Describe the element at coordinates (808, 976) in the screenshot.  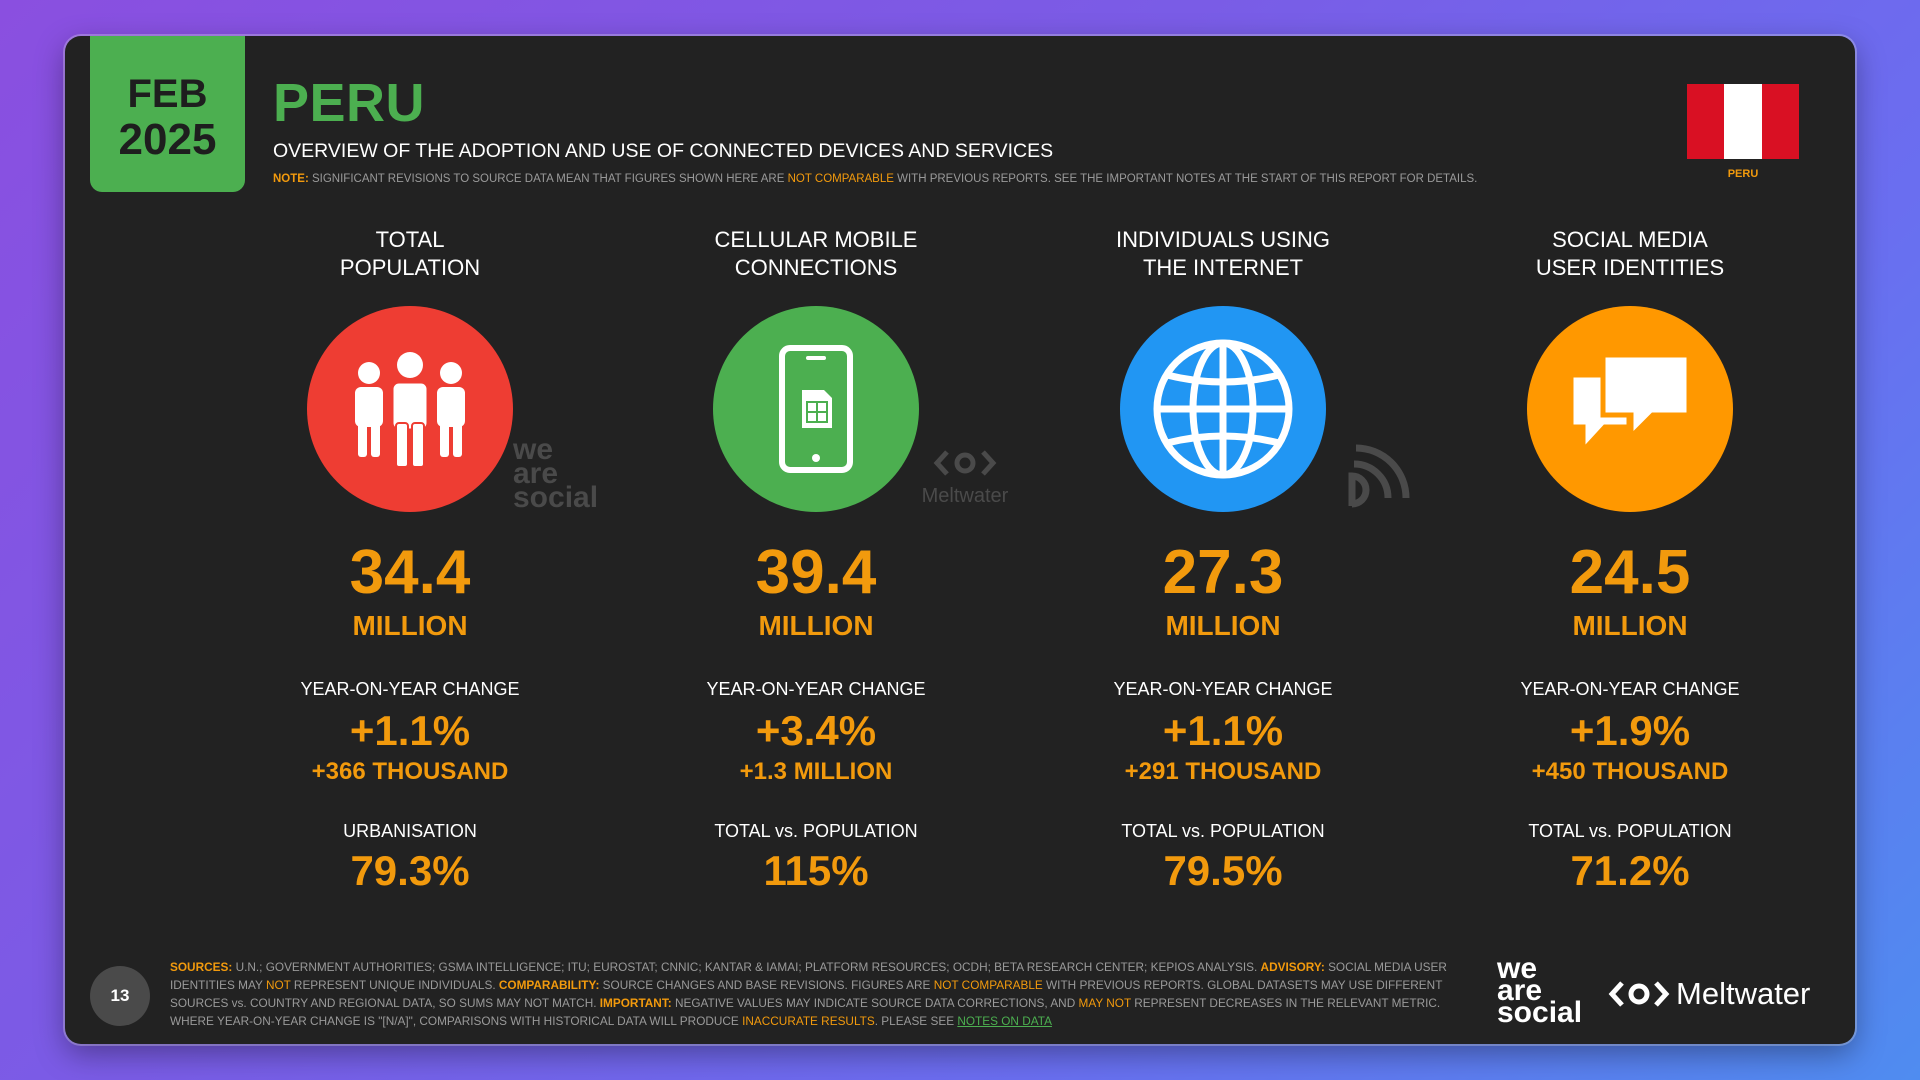
I see `advisory-body: SOCIAL MEDIA USER IDENTITIES MAY` at that location.